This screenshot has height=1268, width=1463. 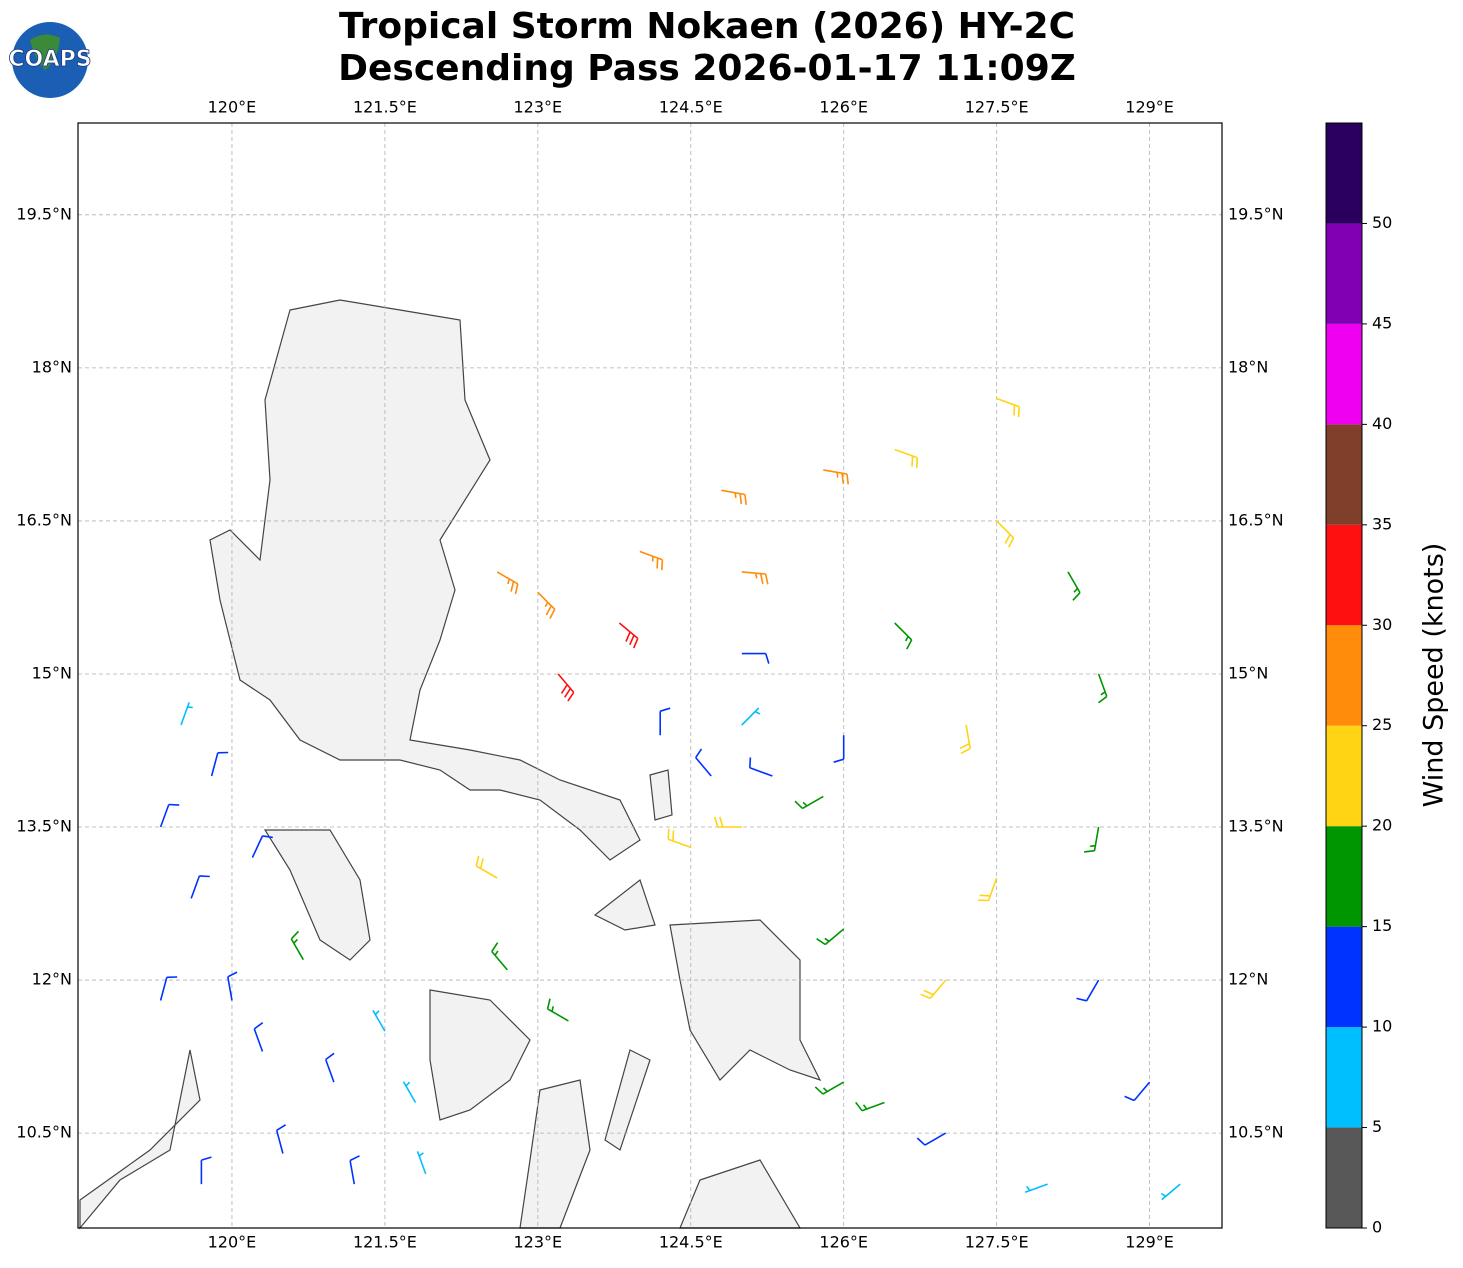 What do you see at coordinates (627, 1100) in the screenshot?
I see `cebu` at bounding box center [627, 1100].